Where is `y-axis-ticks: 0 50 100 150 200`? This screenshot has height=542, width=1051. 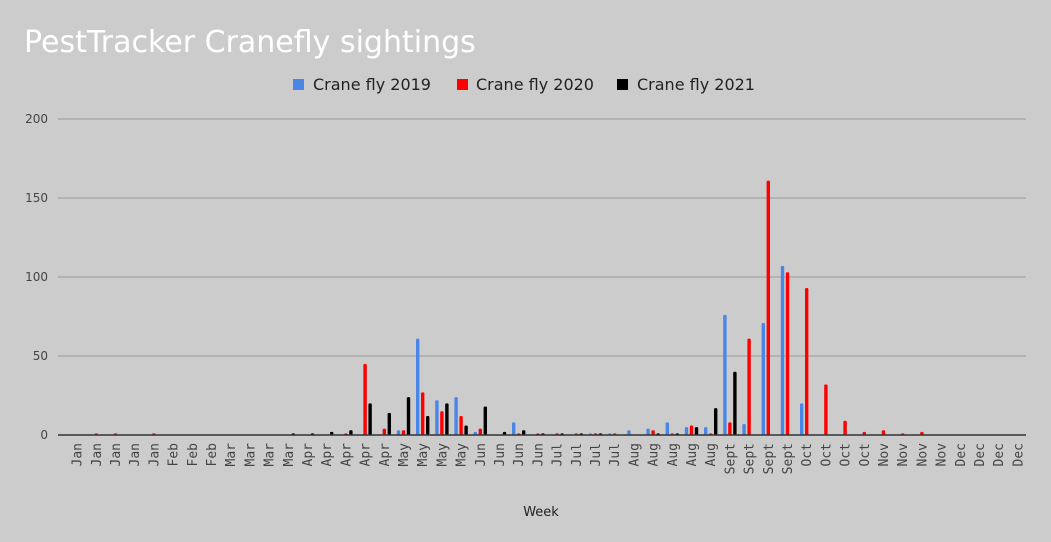 y-axis-ticks: 0 50 100 150 200 is located at coordinates (36, 277).